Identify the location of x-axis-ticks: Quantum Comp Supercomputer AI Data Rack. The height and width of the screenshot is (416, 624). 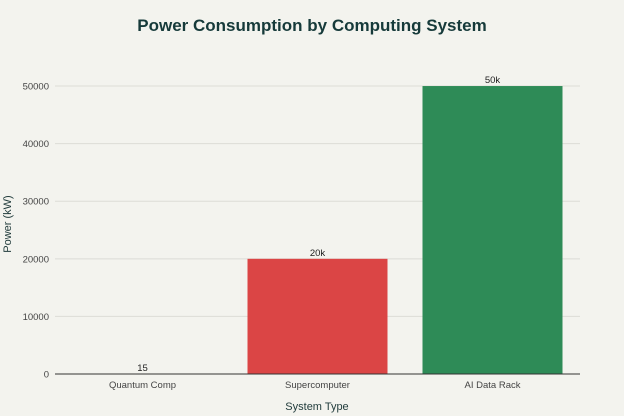
(315, 385).